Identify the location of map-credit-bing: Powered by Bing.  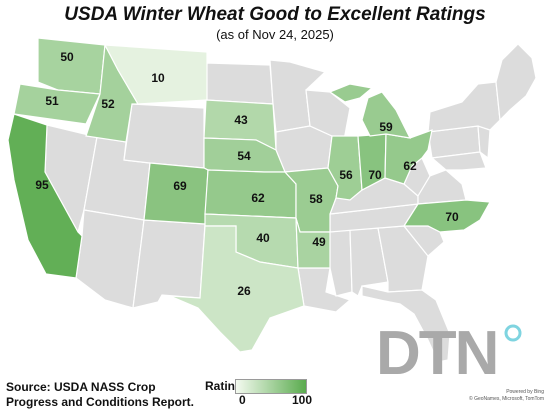
(525, 392).